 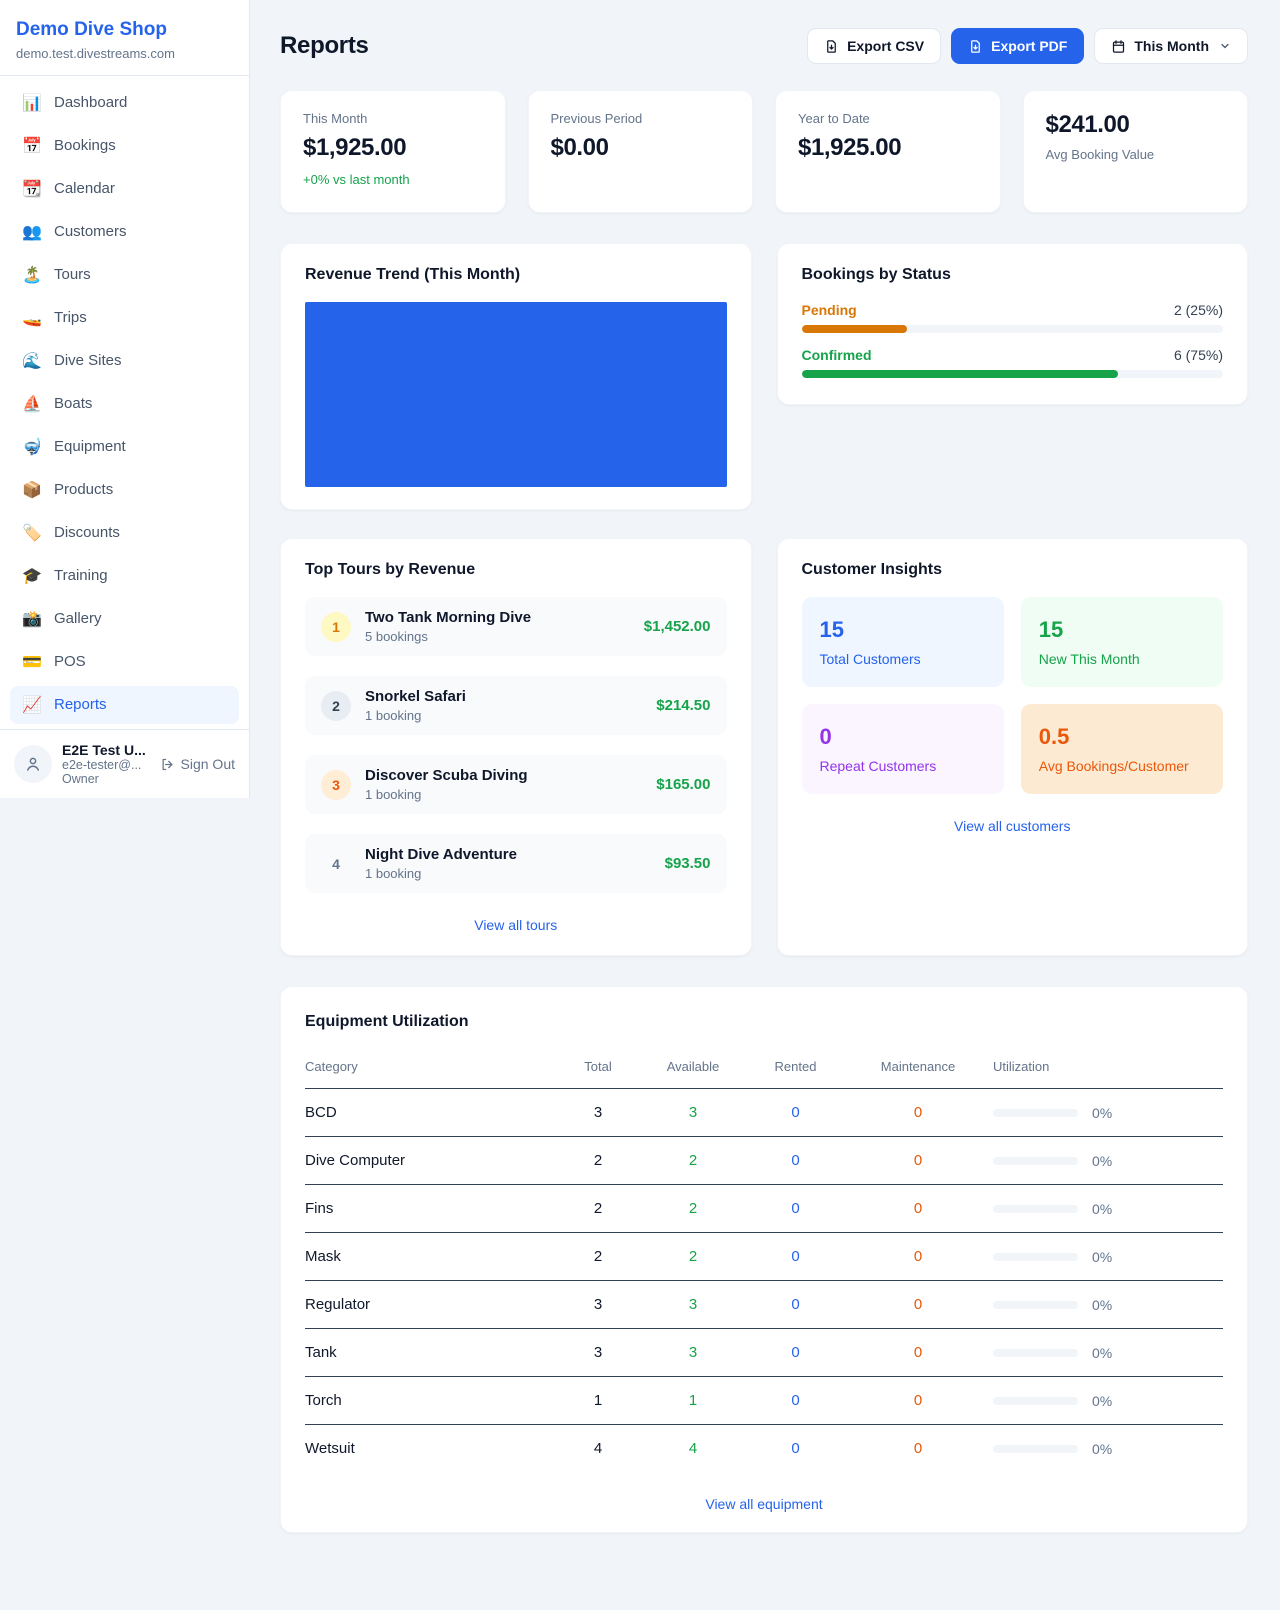 What do you see at coordinates (870, 659) in the screenshot?
I see `insight-label: Total Customers` at bounding box center [870, 659].